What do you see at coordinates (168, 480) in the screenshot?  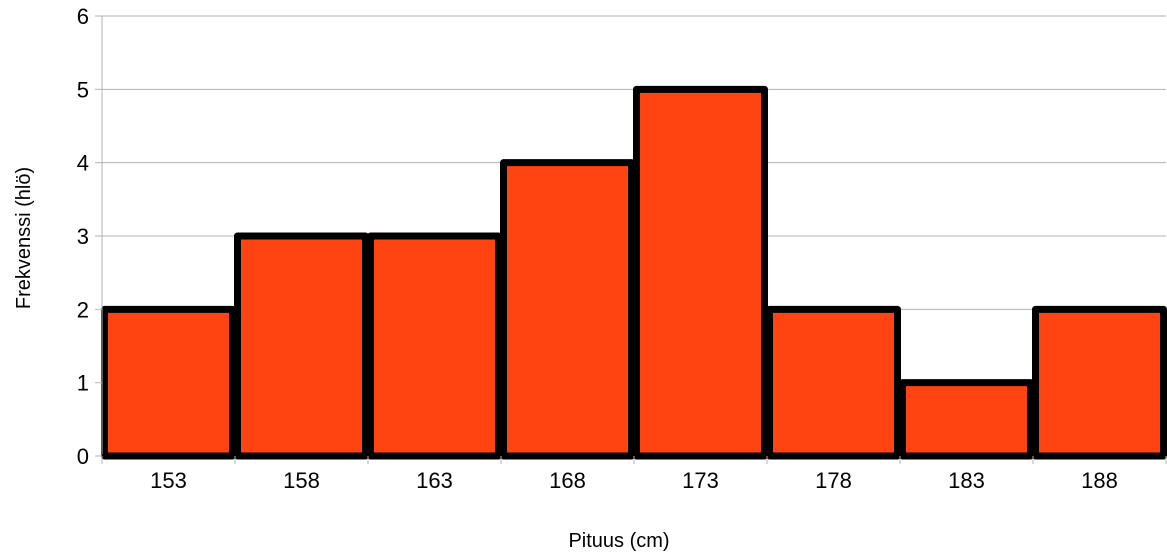 I see `x-tick-label: 153` at bounding box center [168, 480].